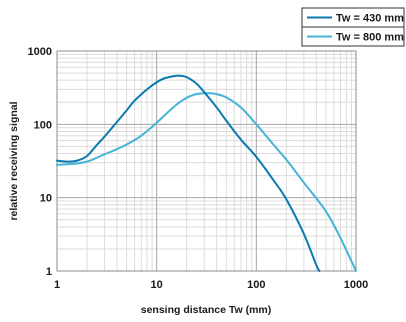  I want to click on x-tick-label: 100, so click(256, 285).